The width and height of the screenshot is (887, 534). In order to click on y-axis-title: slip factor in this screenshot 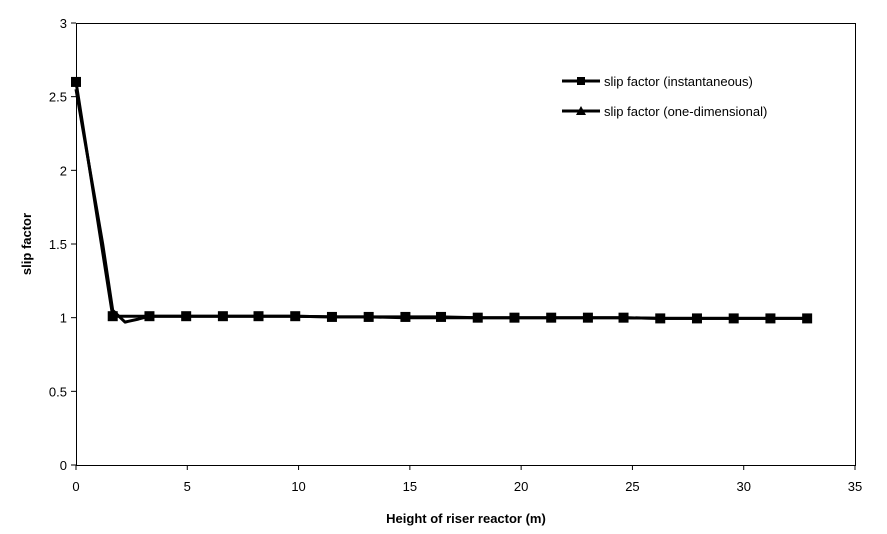, I will do `click(26, 244)`.